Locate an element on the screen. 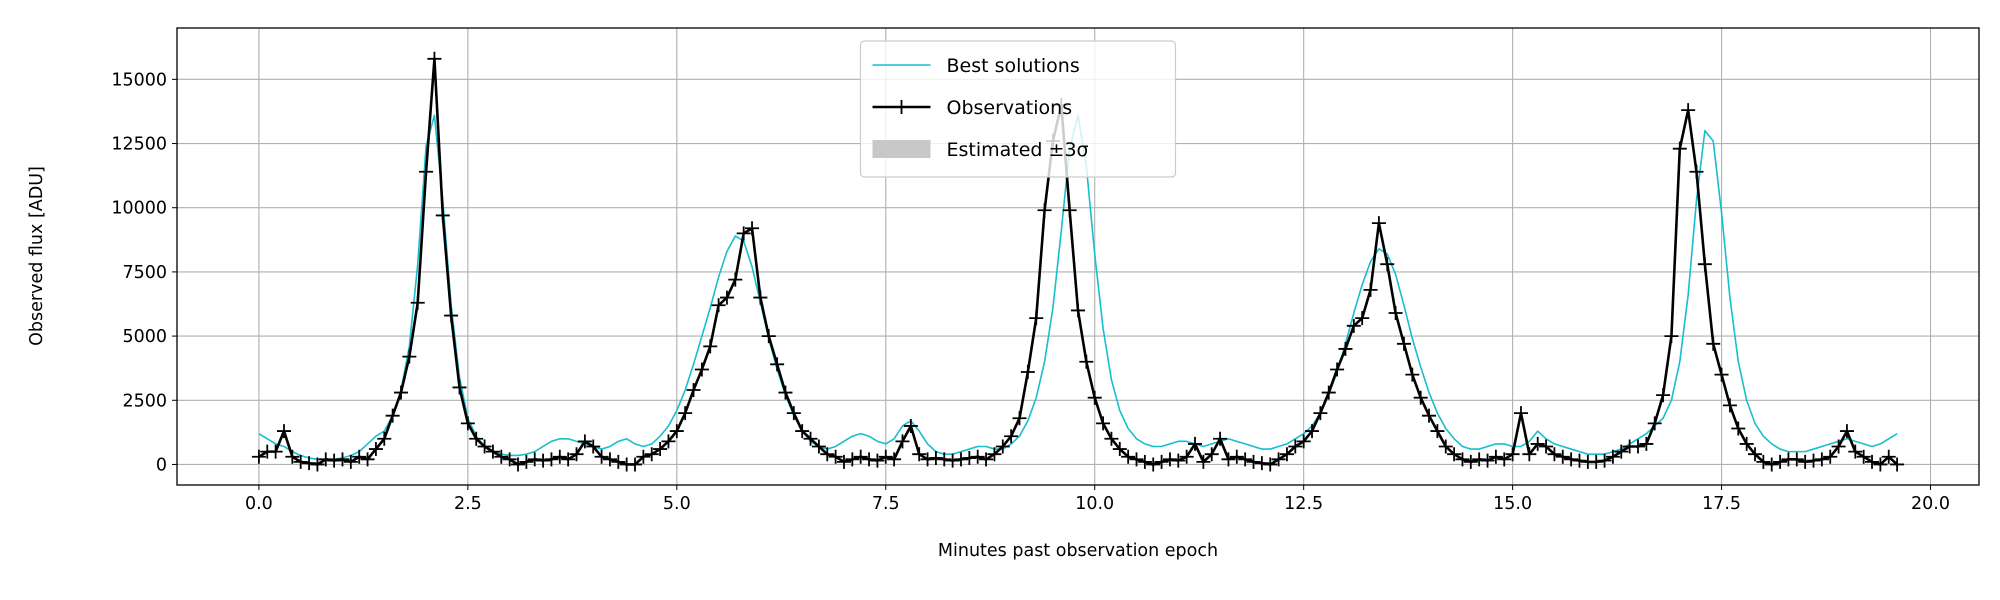  y-tick-label: 7500 is located at coordinates (144, 273).